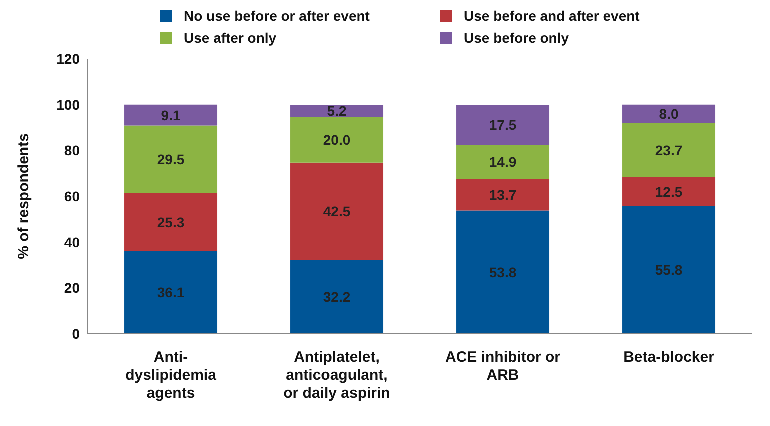  I want to click on data-label: 42.5, so click(337, 212).